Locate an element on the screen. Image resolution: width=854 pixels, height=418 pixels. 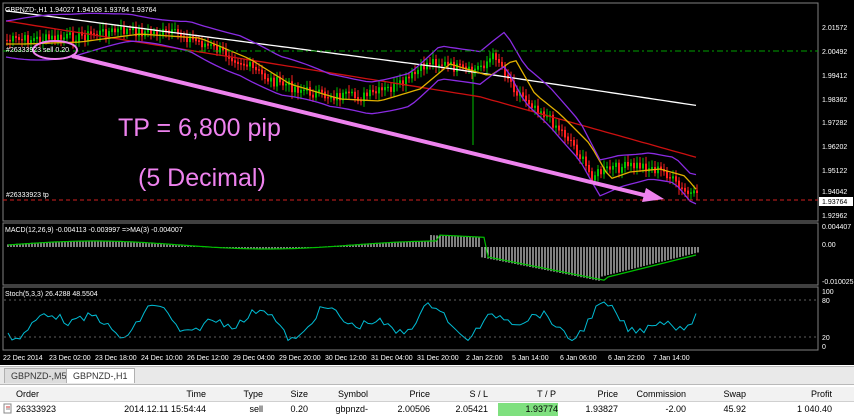
col-tp: T / P is located at coordinates (546, 394).